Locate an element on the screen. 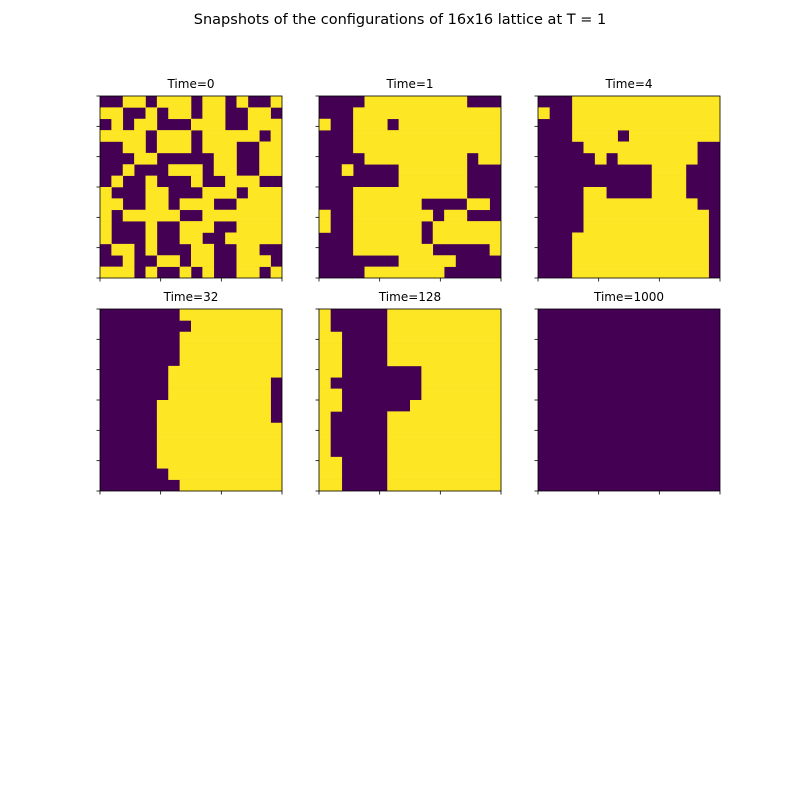 This screenshot has height=804, width=800. panel-title: Time=0 is located at coordinates (191, 84).